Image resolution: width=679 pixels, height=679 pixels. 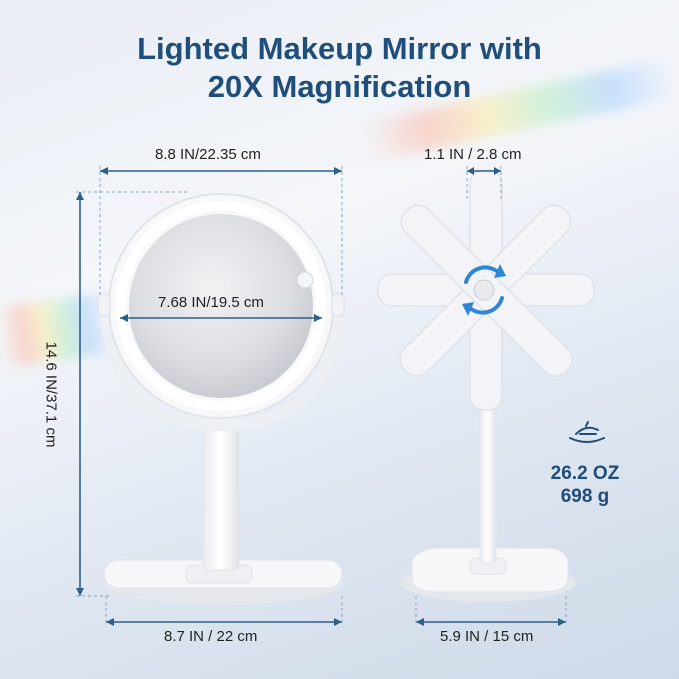 I want to click on front-mirror-yoke, so click(x=222, y=363).